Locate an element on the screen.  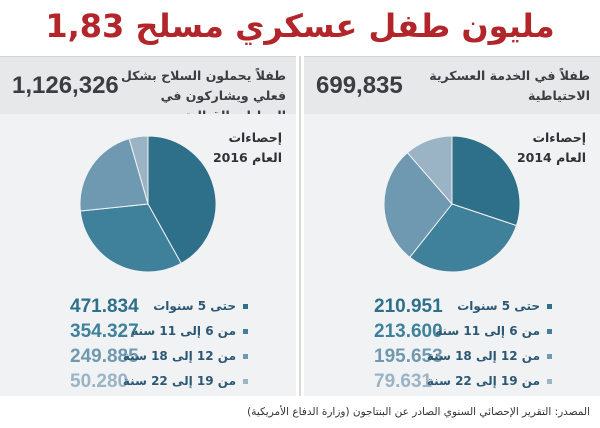
stat-row: 354.327 من 6 إلى 11 سنة is located at coordinates (148, 331).